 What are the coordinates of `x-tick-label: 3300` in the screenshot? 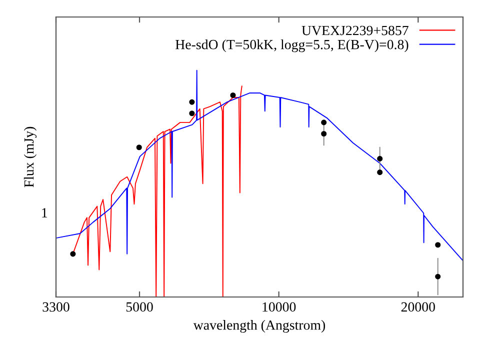 It's located at (56, 307).